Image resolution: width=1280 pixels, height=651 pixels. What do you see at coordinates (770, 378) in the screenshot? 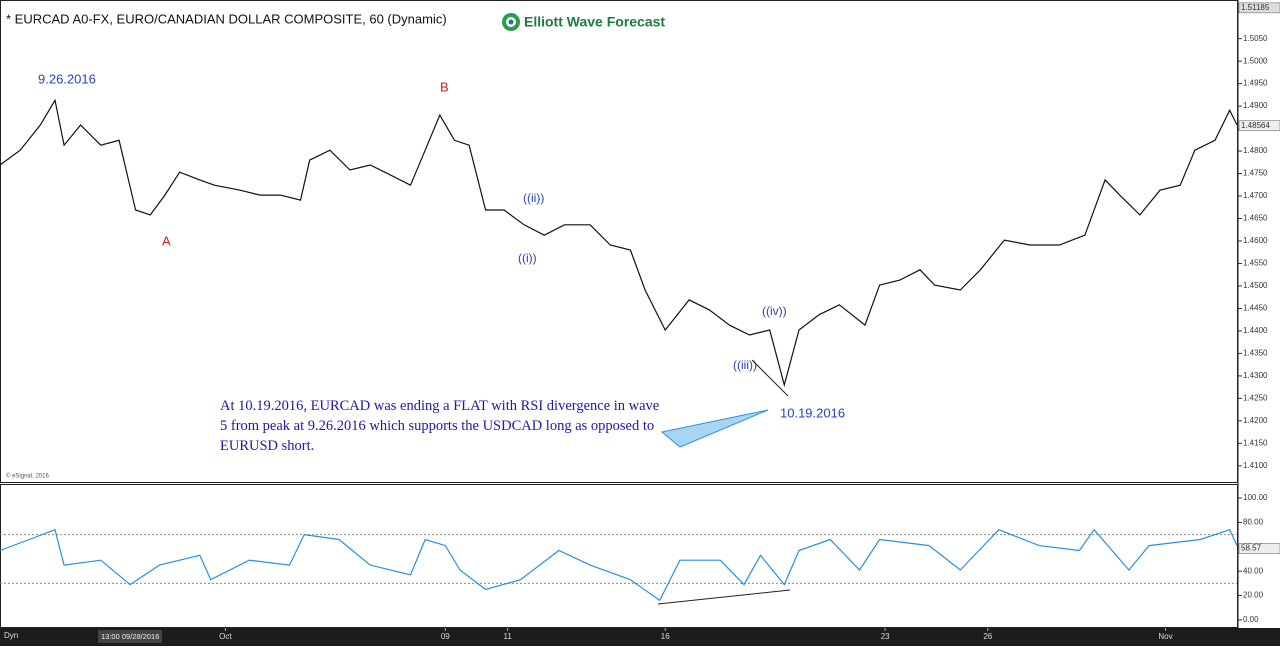
I see `wave-line` at bounding box center [770, 378].